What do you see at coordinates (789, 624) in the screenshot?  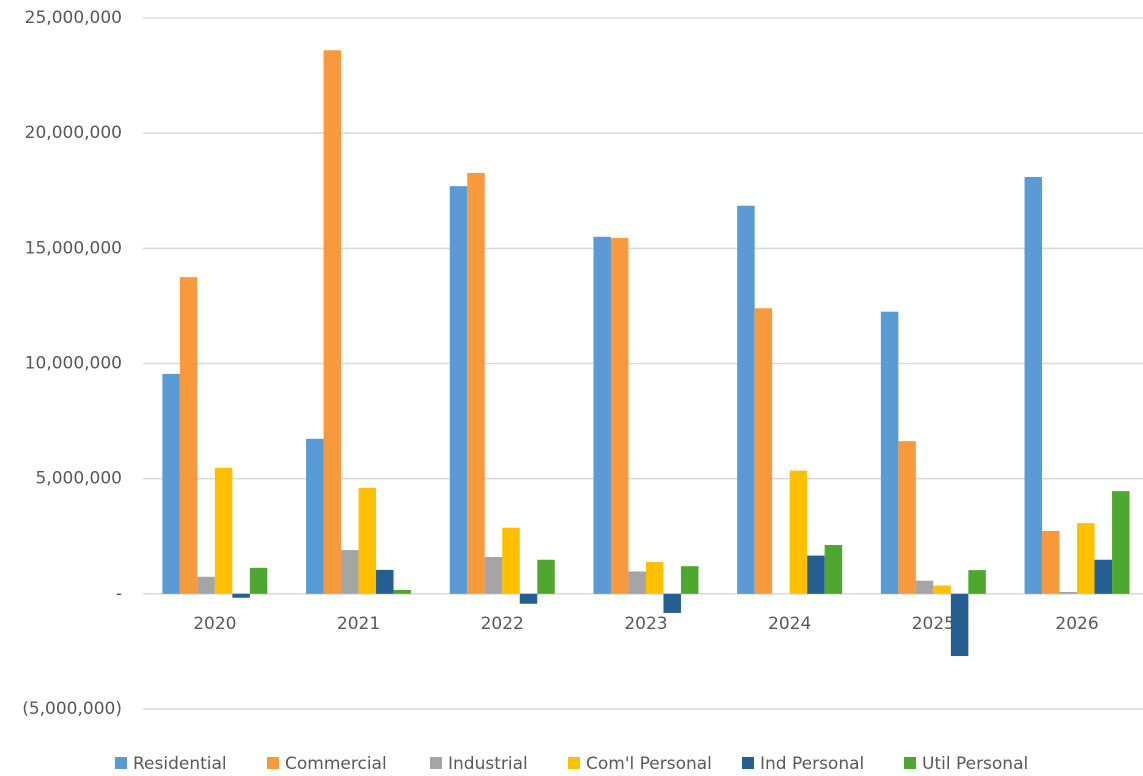 I see `x-tick-label: 2024` at bounding box center [789, 624].